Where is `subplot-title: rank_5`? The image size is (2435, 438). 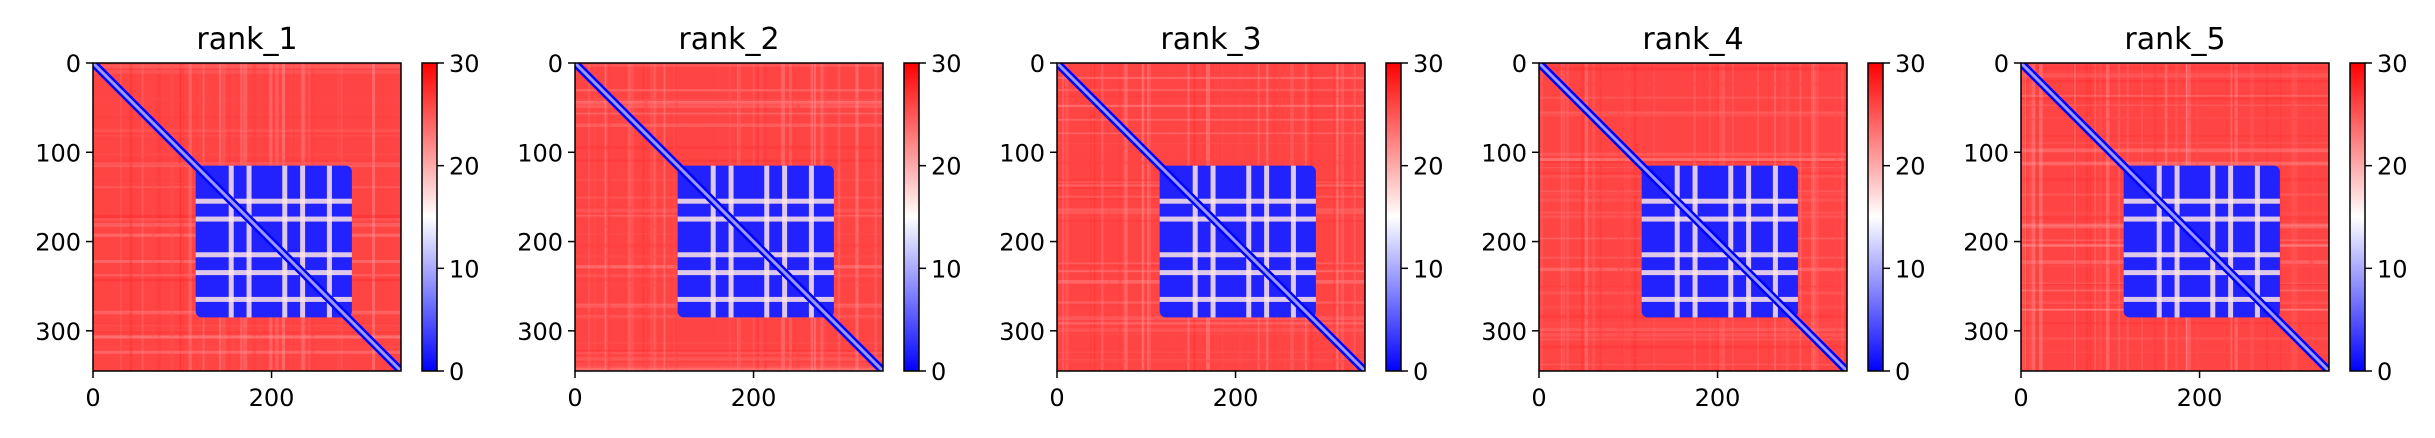
subplot-title: rank_5 is located at coordinates (2174, 39).